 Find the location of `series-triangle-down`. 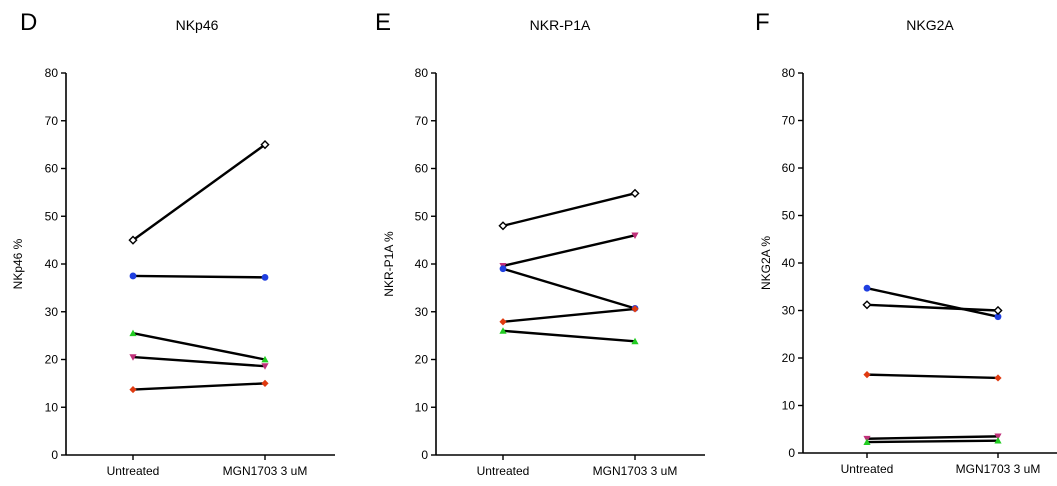

series-triangle-down is located at coordinates (199, 362).